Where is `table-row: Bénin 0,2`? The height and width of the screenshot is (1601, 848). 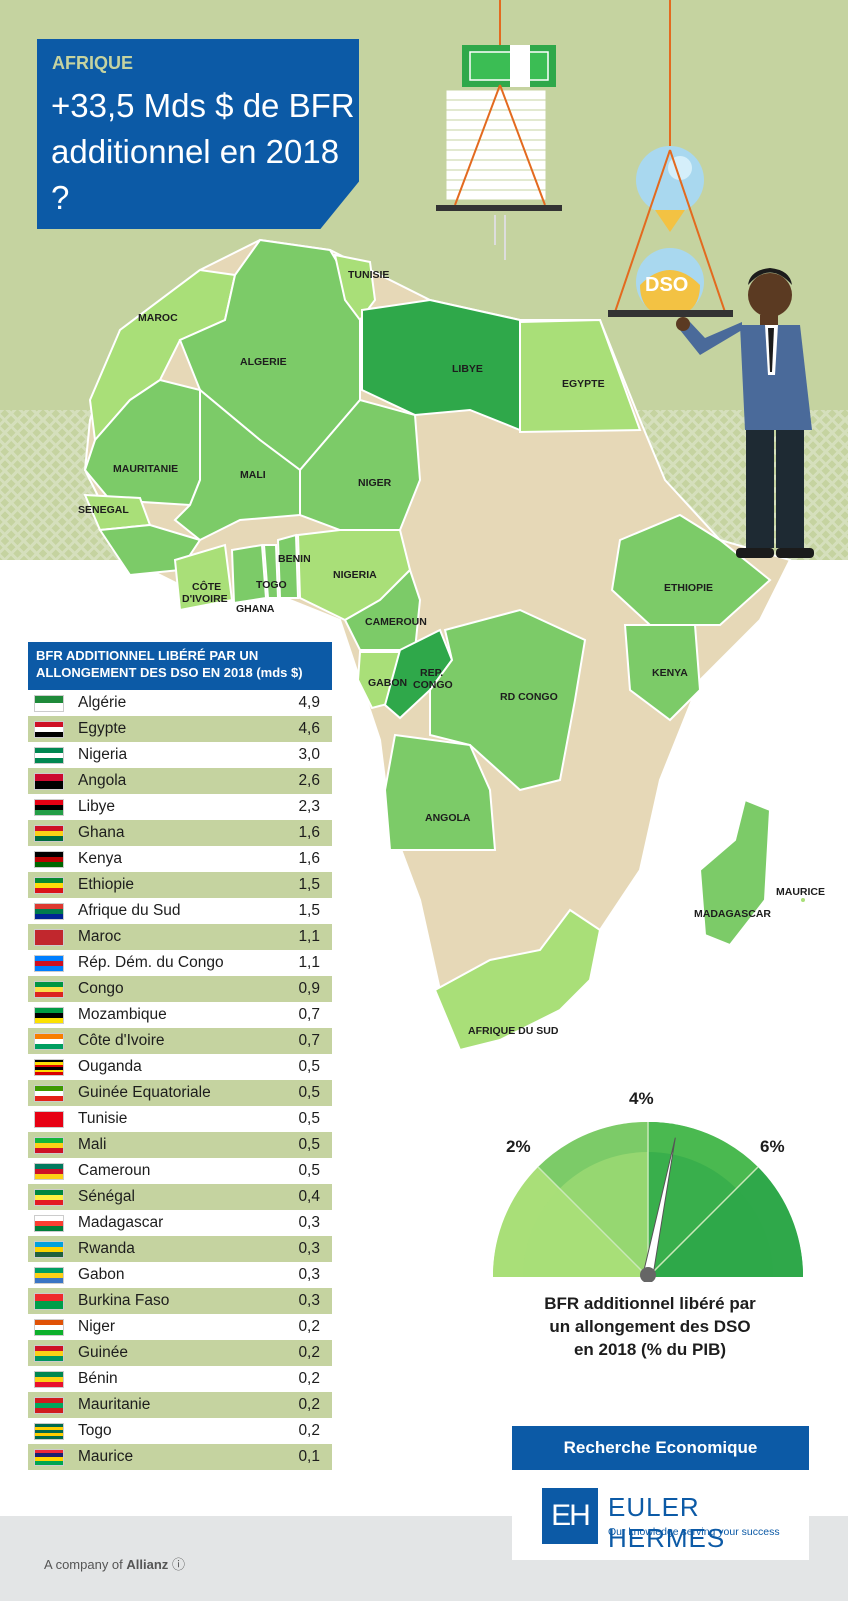
table-row: Bénin 0,2 is located at coordinates (180, 1379).